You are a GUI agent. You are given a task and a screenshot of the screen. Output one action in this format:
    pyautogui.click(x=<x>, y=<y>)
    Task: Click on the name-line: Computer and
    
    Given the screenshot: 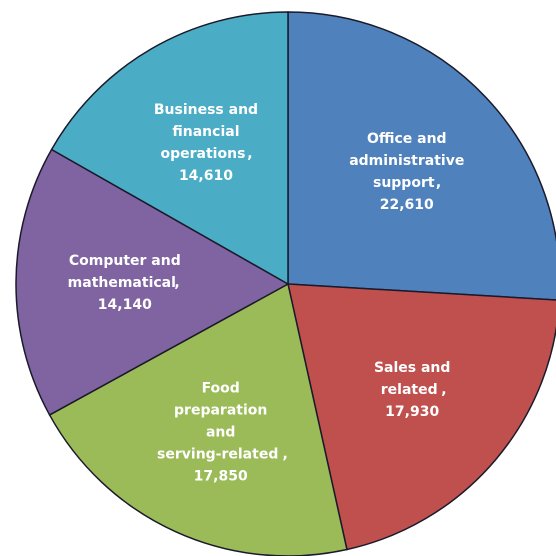 What is the action you would take?
    pyautogui.click(x=125, y=261)
    